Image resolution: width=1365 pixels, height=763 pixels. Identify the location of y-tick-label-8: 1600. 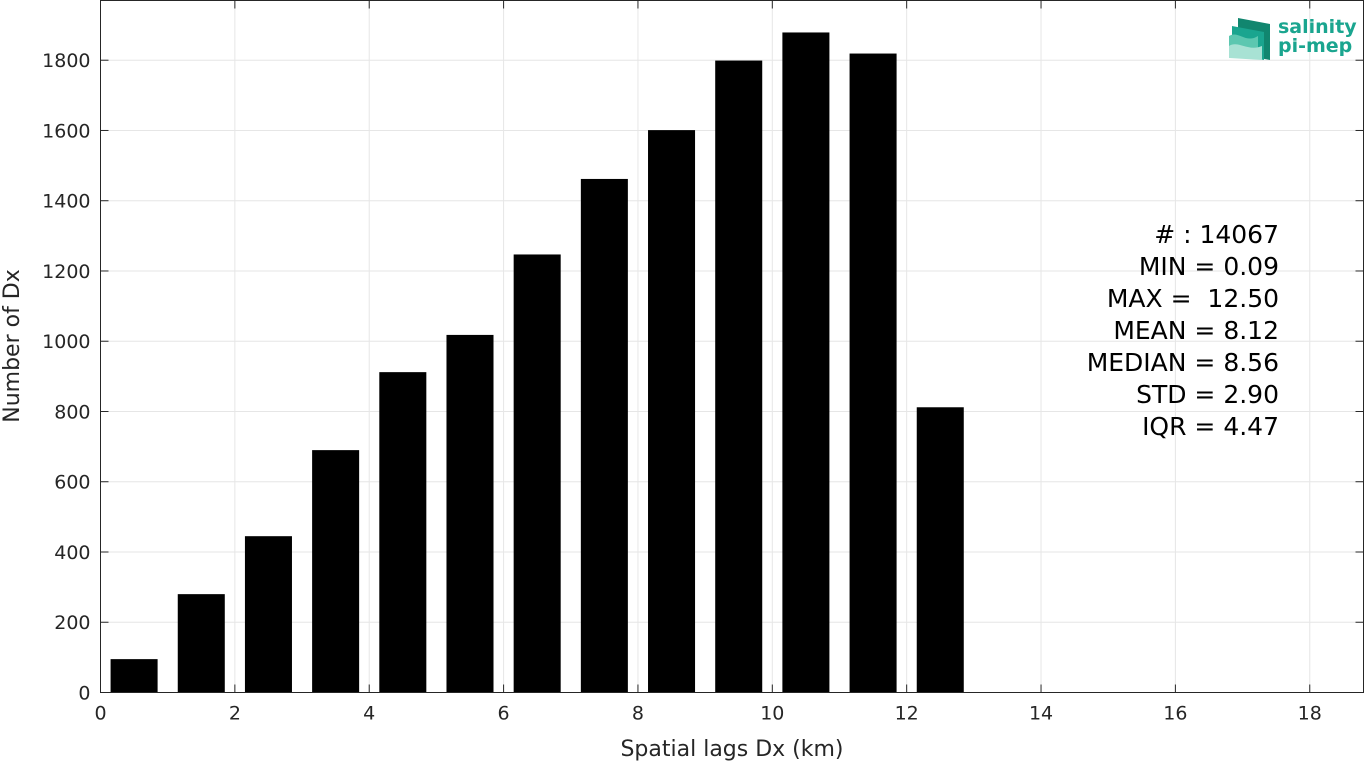
(66, 131).